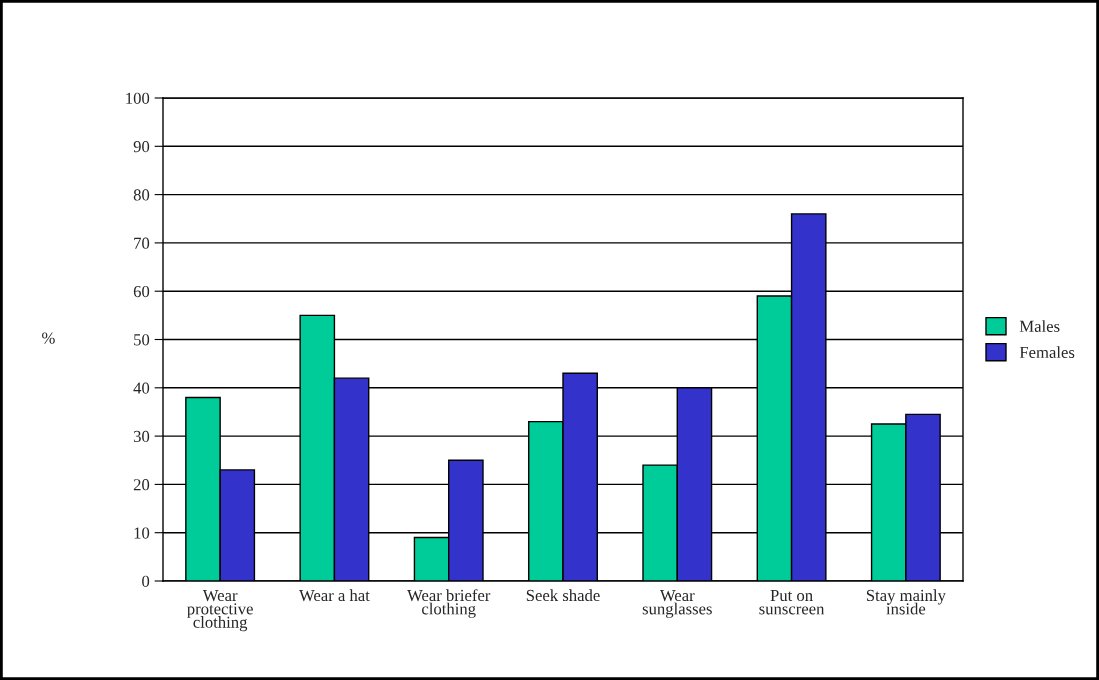  Describe the element at coordinates (141, 388) in the screenshot. I see `y-tick-label: 40` at that location.